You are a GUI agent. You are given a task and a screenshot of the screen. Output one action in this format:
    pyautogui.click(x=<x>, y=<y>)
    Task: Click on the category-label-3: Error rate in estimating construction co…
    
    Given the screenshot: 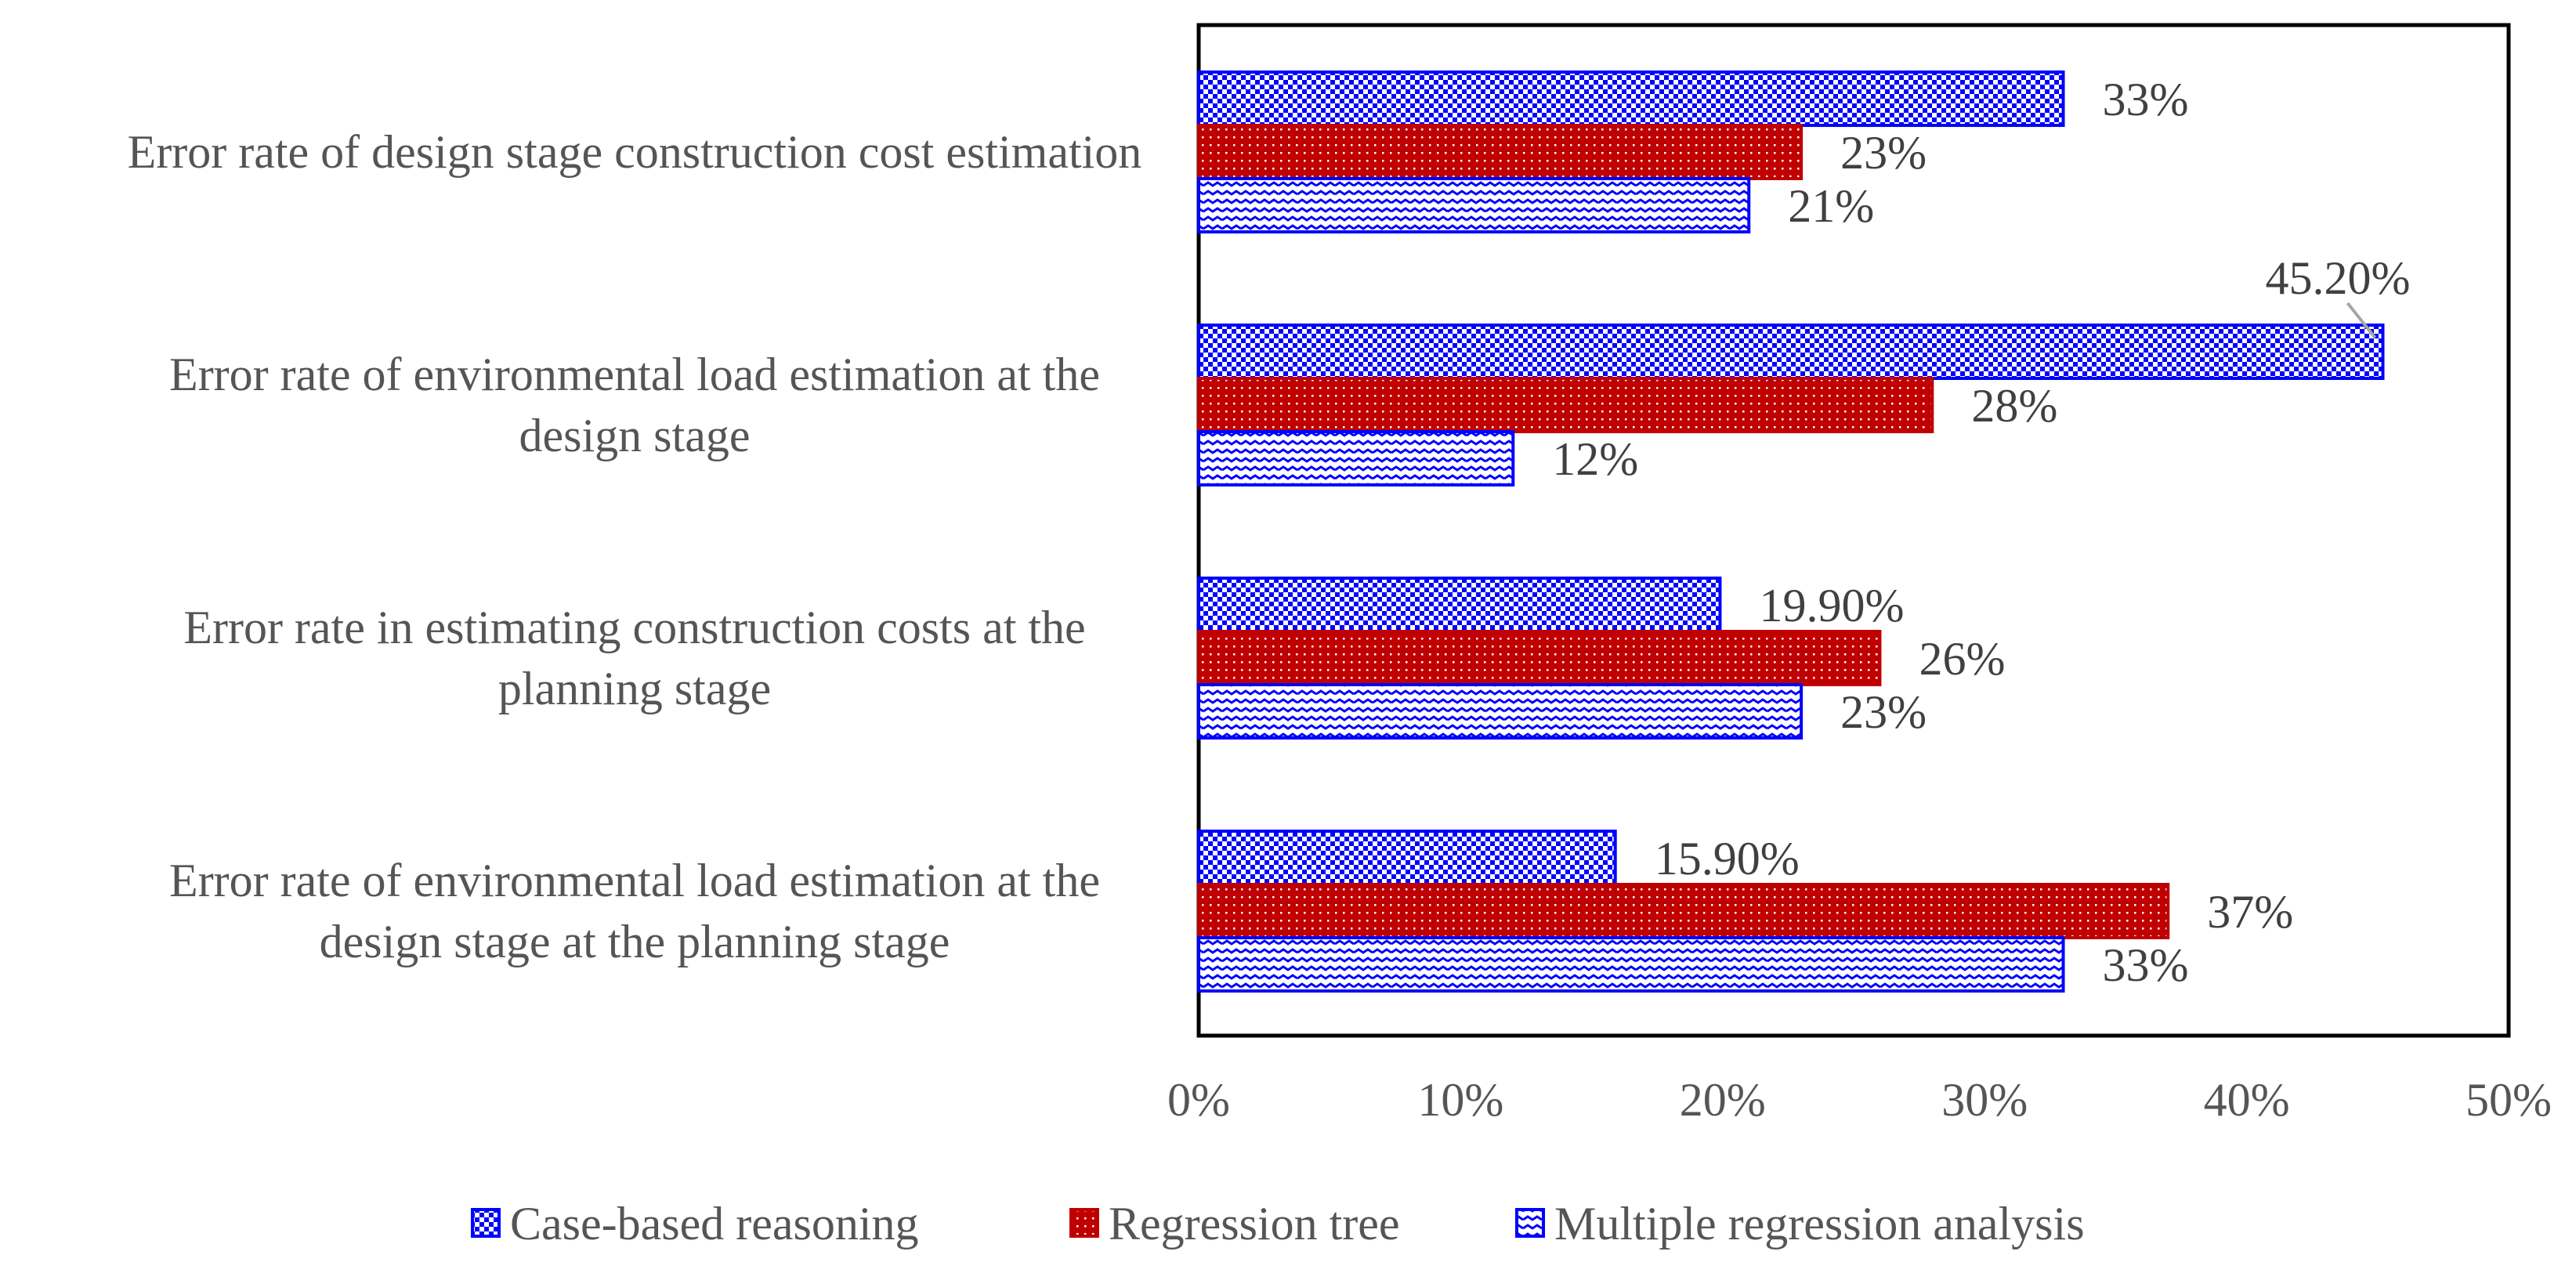 What is the action you would take?
    pyautogui.click(x=634, y=658)
    